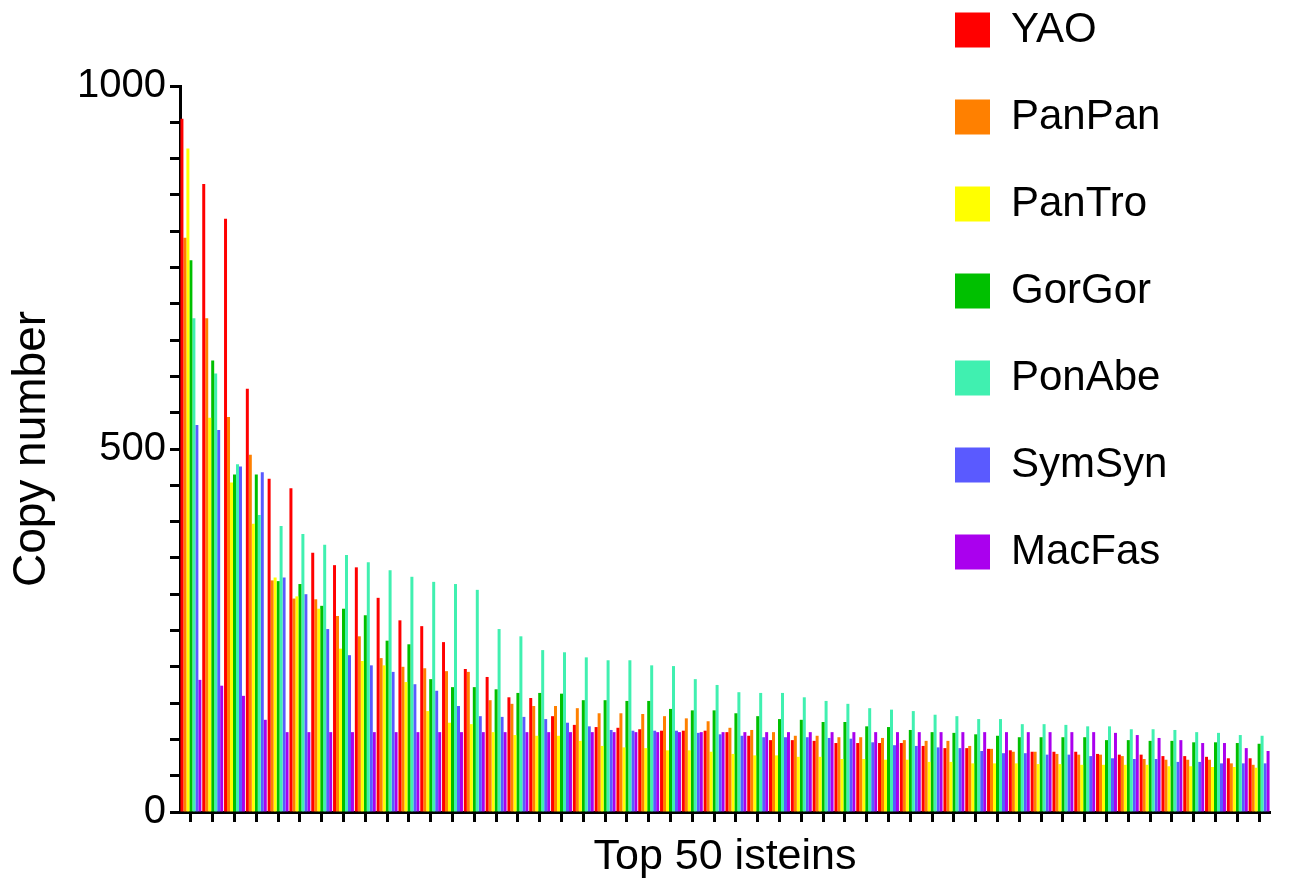 This screenshot has height=885, width=1291. I want to click on legend-label: SymSyn, so click(1089, 462).